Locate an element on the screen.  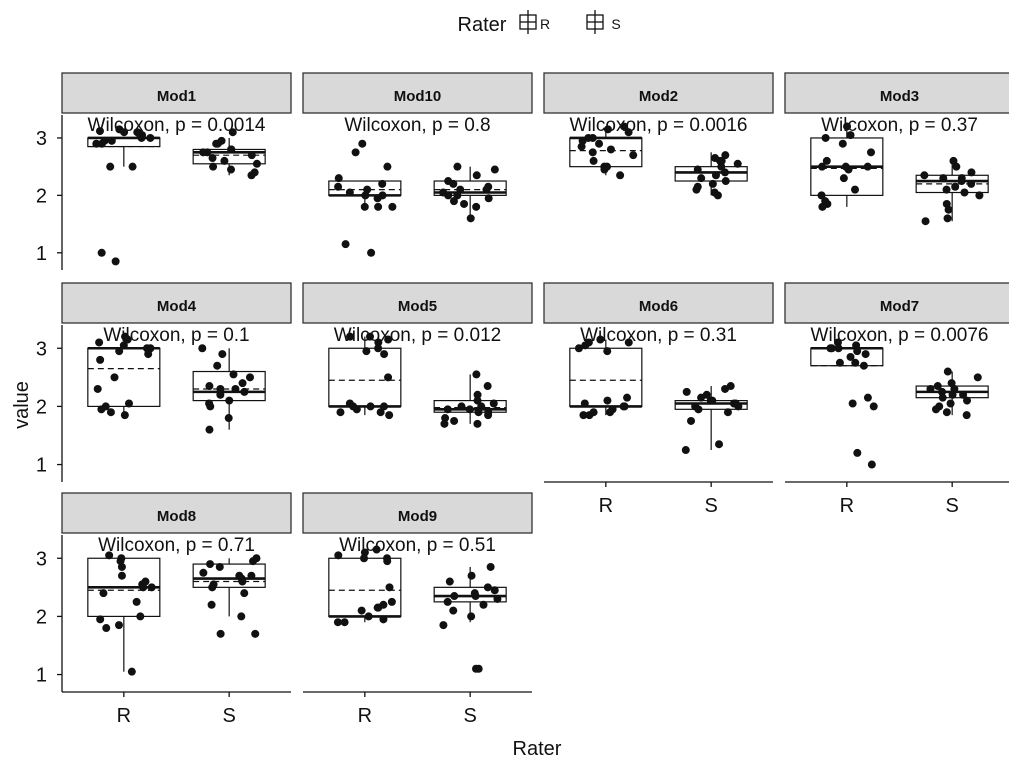
iqr-box is located at coordinates (711, 174).